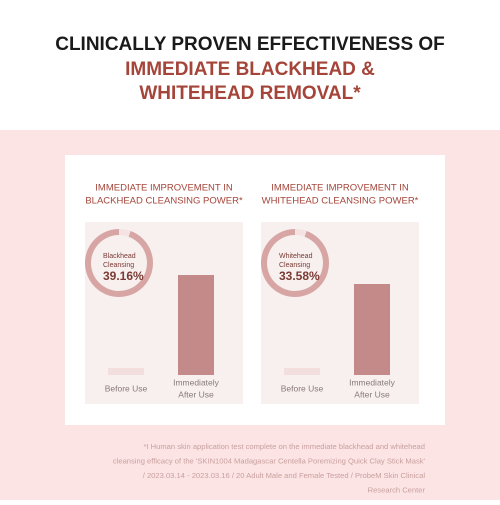  Describe the element at coordinates (250, 44) in the screenshot. I see `title: CLINICALLY PROVEN EFFECTIVENESS OF` at that location.